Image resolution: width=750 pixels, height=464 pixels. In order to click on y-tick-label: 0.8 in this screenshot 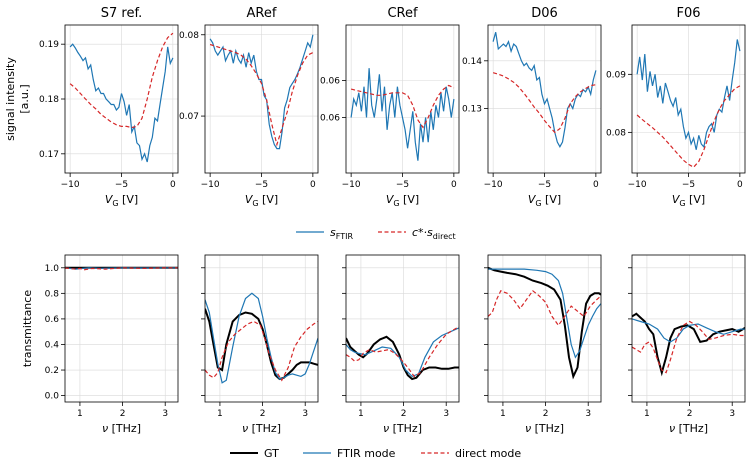, I will do `click(52, 294)`.